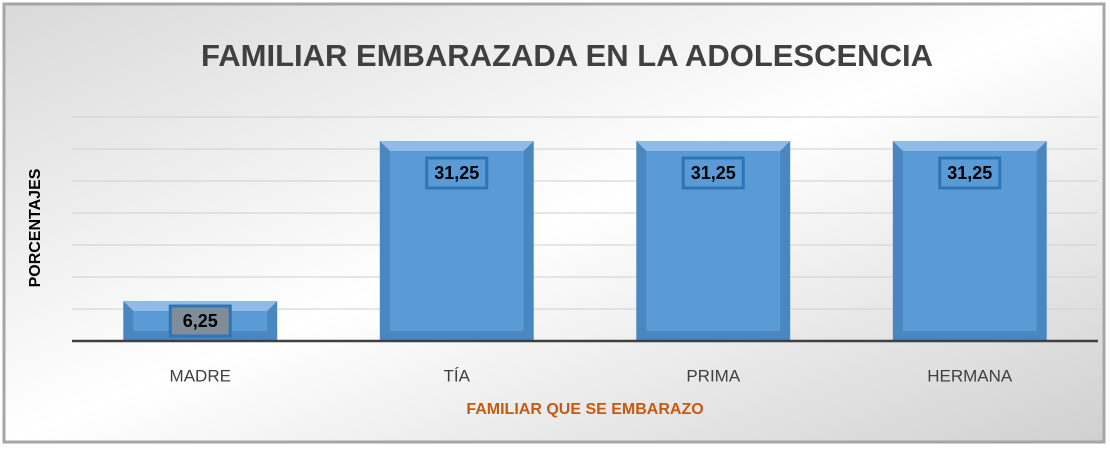 The width and height of the screenshot is (1110, 449). What do you see at coordinates (457, 375) in the screenshot?
I see `x-tick-label: TÍA` at bounding box center [457, 375].